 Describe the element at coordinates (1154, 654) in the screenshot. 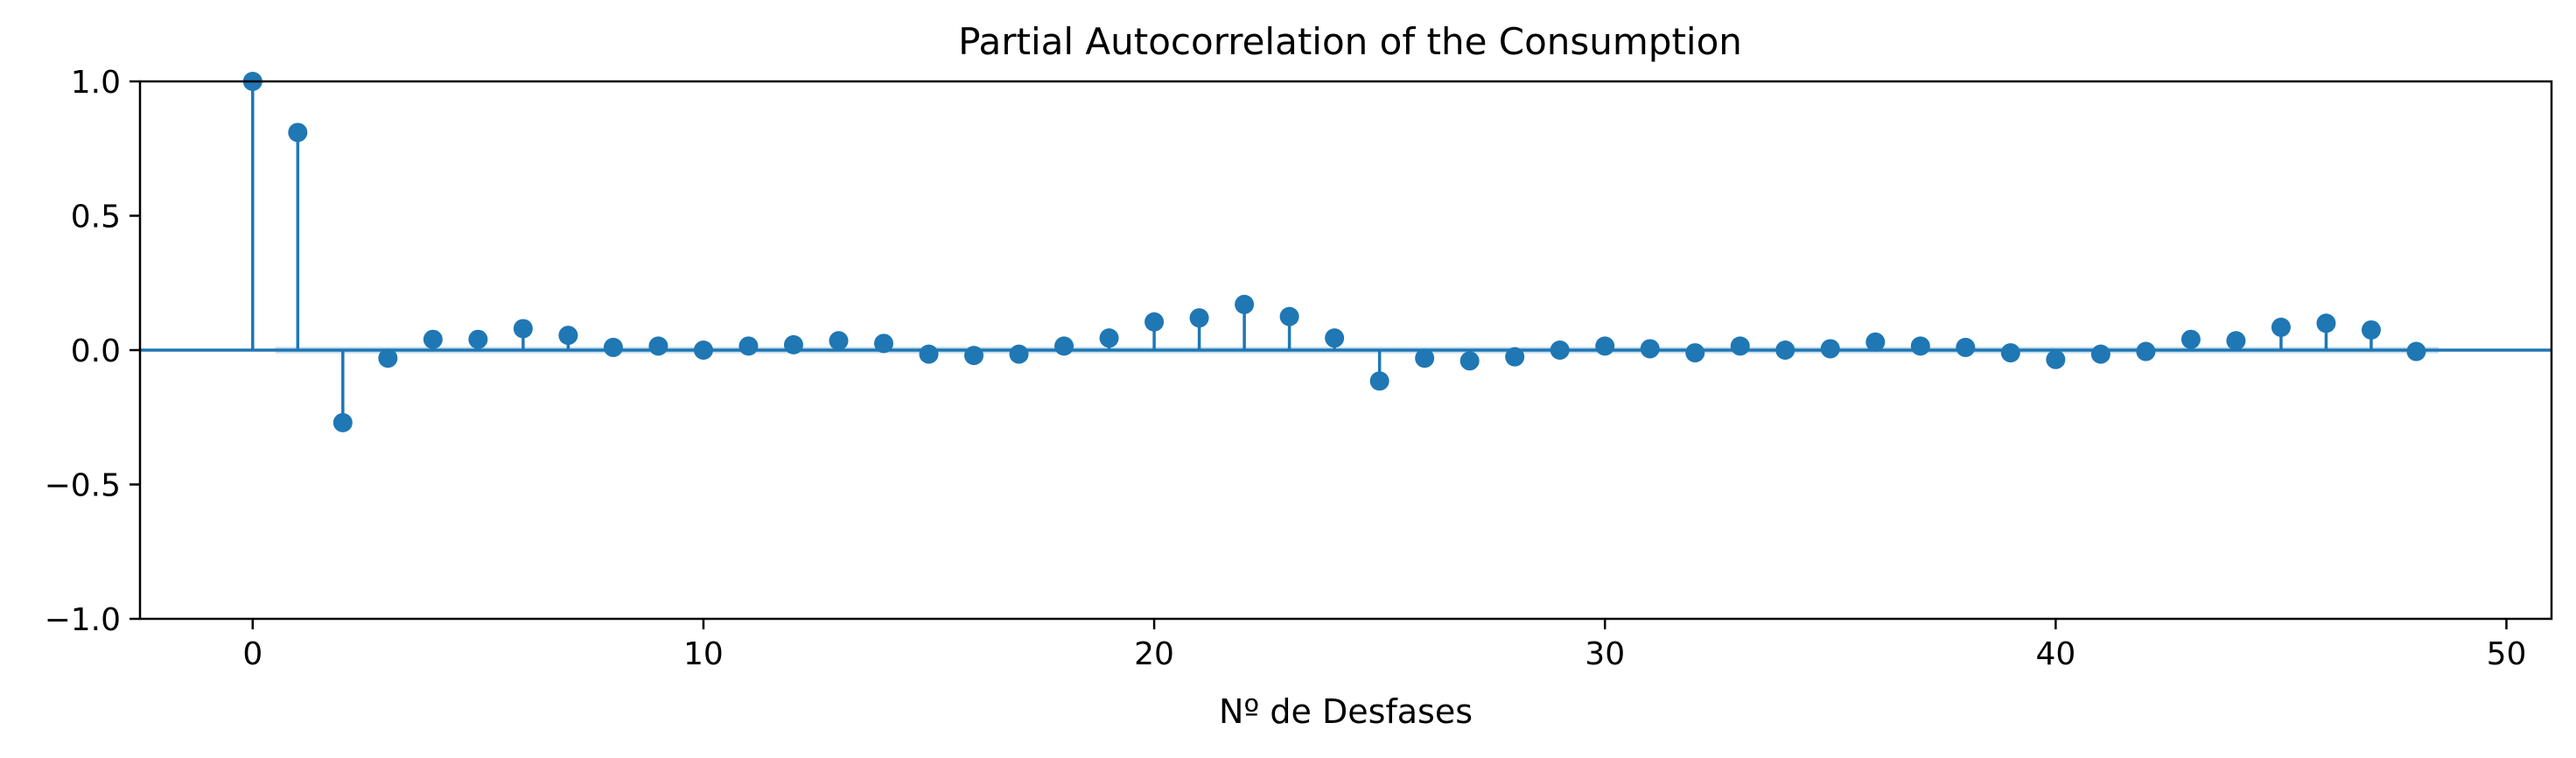

I see `x-tick-label: 20` at that location.